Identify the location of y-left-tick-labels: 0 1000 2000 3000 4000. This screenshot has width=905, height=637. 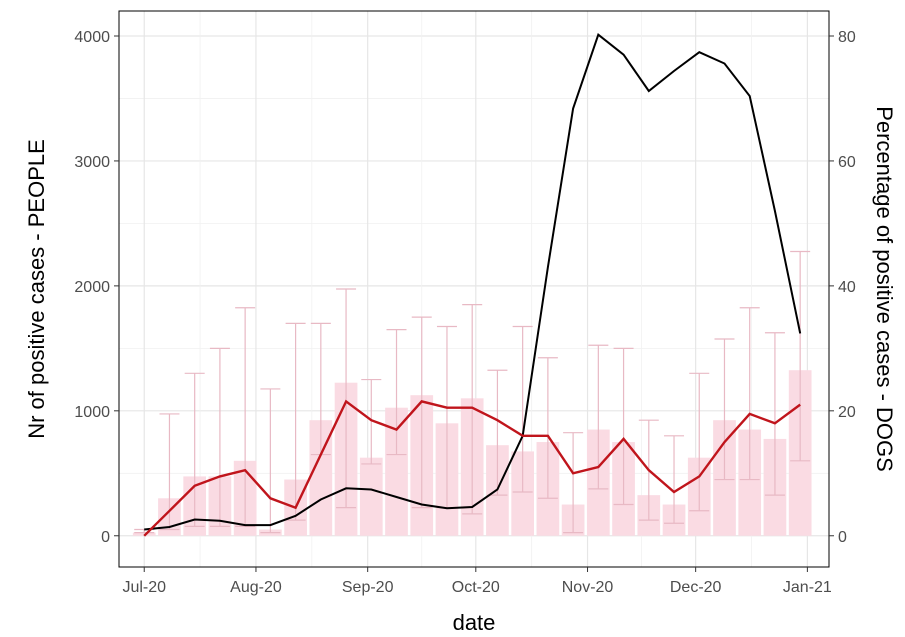
(92, 287).